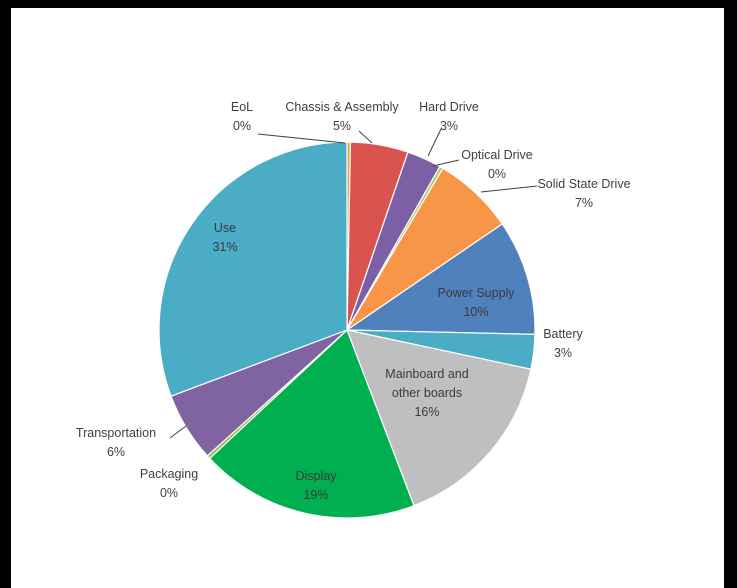 The width and height of the screenshot is (737, 588). Describe the element at coordinates (342, 126) in the screenshot. I see `slice-value-chassis-assembly: 5%` at that location.